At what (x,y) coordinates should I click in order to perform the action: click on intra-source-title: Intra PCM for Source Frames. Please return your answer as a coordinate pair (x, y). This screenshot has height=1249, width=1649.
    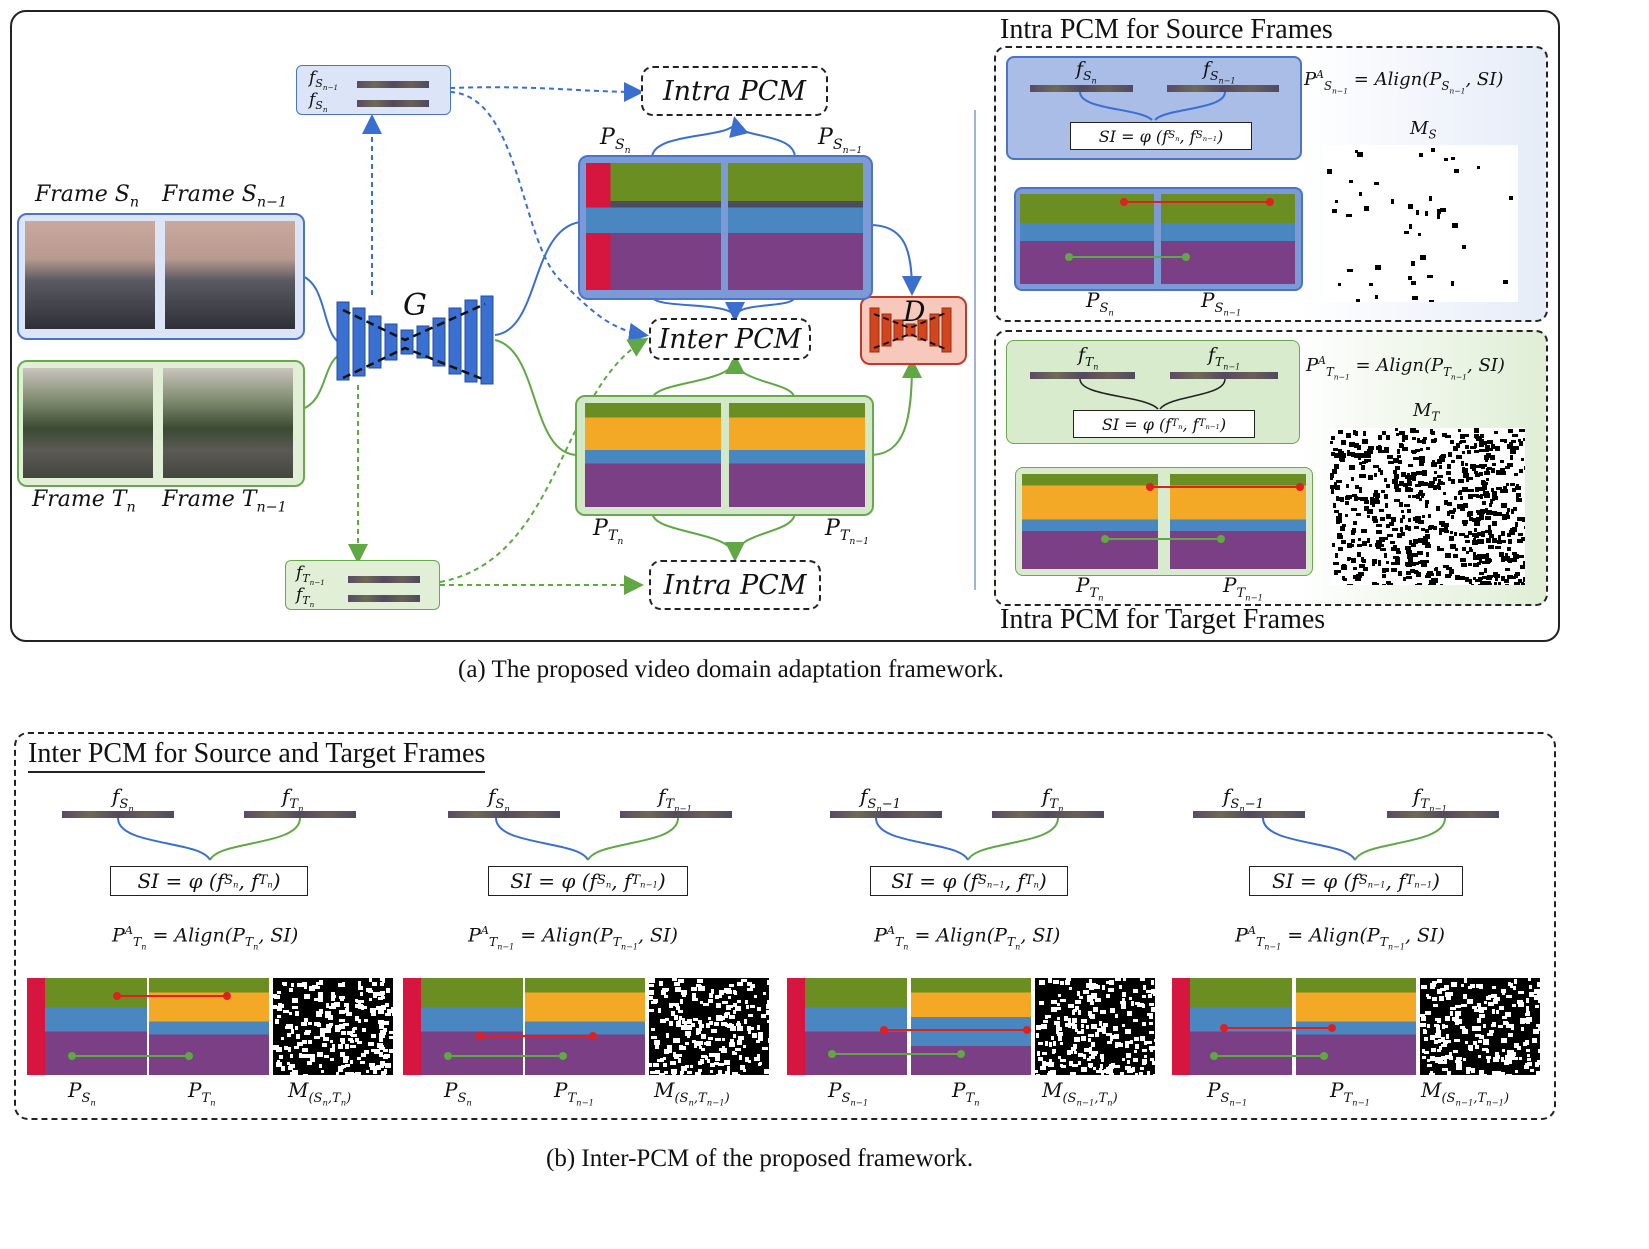
    Looking at the image, I should click on (1166, 29).